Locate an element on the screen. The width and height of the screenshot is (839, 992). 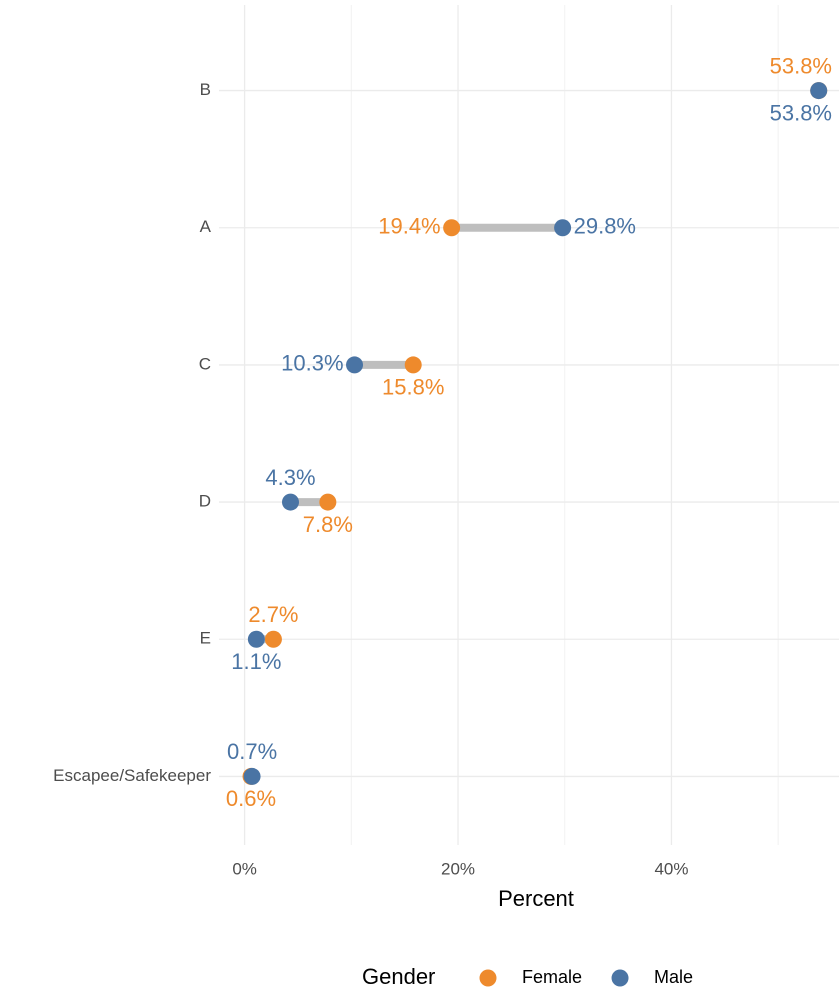
y-tick-label: E is located at coordinates (205, 638).